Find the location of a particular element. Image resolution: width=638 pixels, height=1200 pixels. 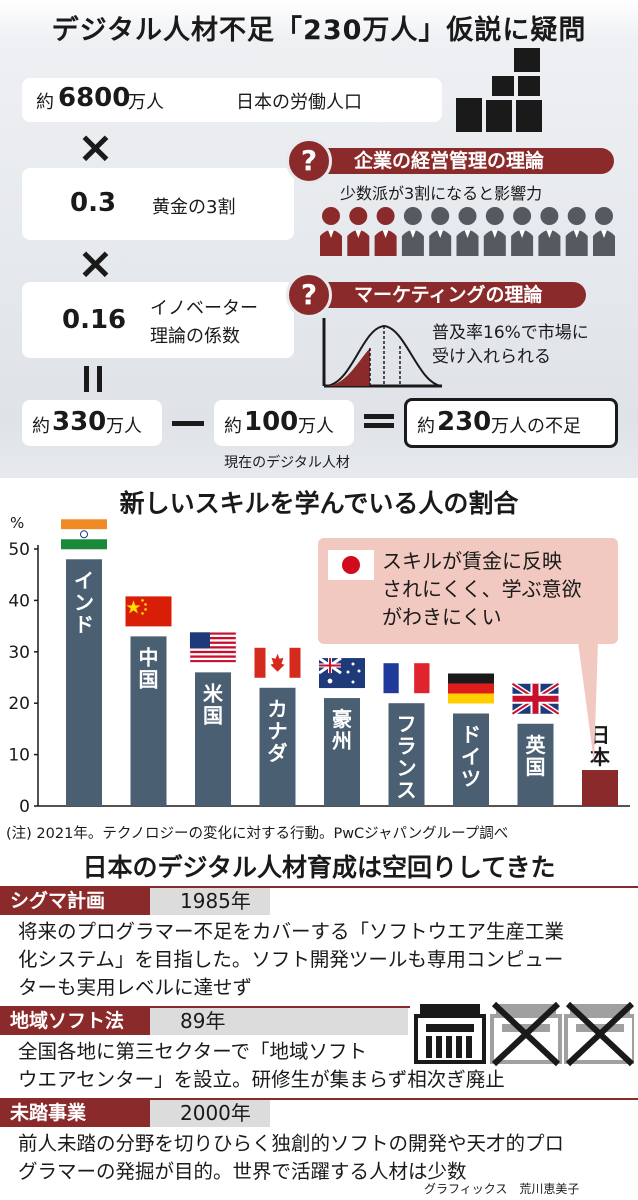

callout-line2: されにくく、学ぶ意欲 is located at coordinates (482, 589).